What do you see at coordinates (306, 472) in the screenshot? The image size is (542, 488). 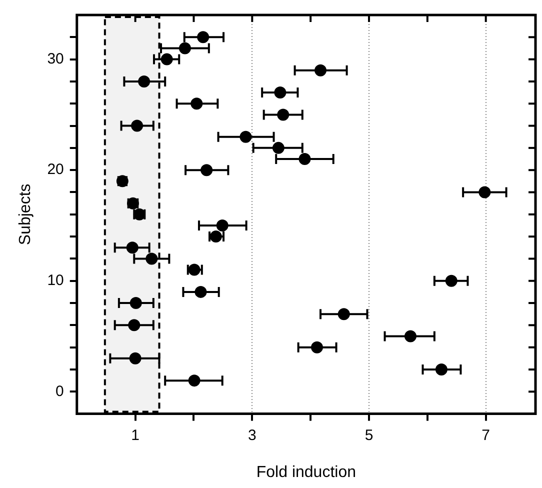 I see `x-axis-title: Fold induction` at bounding box center [306, 472].